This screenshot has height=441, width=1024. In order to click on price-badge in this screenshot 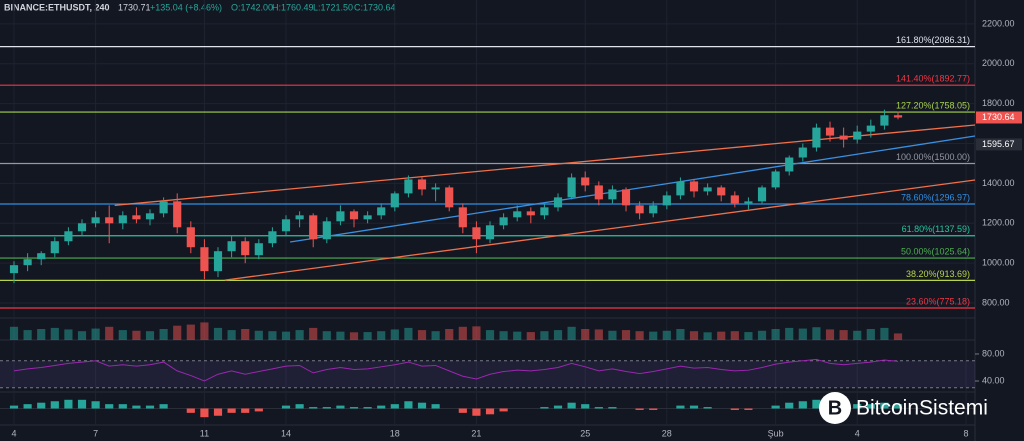, I will do `click(999, 117)`.